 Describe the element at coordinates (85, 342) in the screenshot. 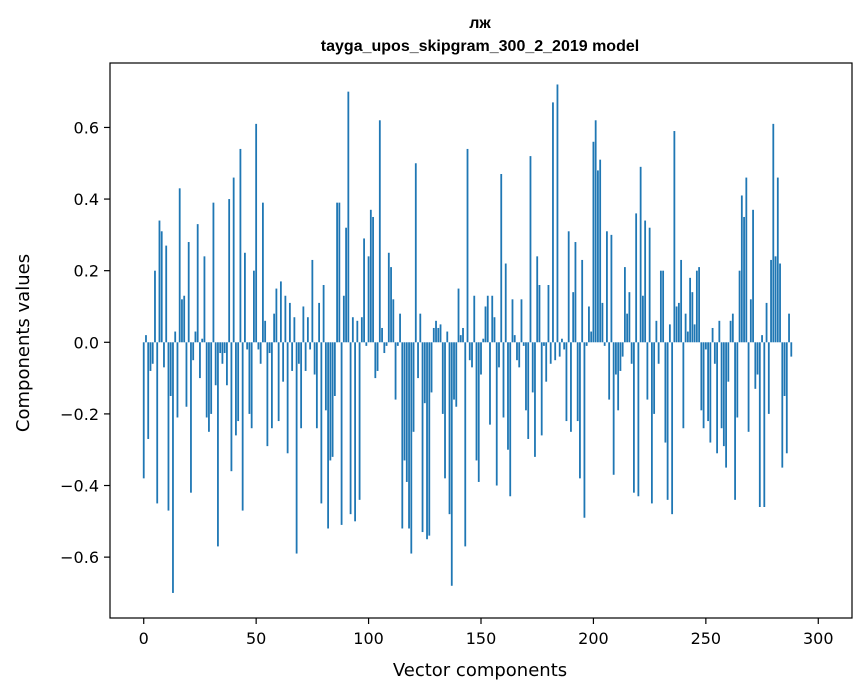

I see `y-axis: −0.6 −0.4 −0.2 0.0 0.2 0.4 0.6` at that location.